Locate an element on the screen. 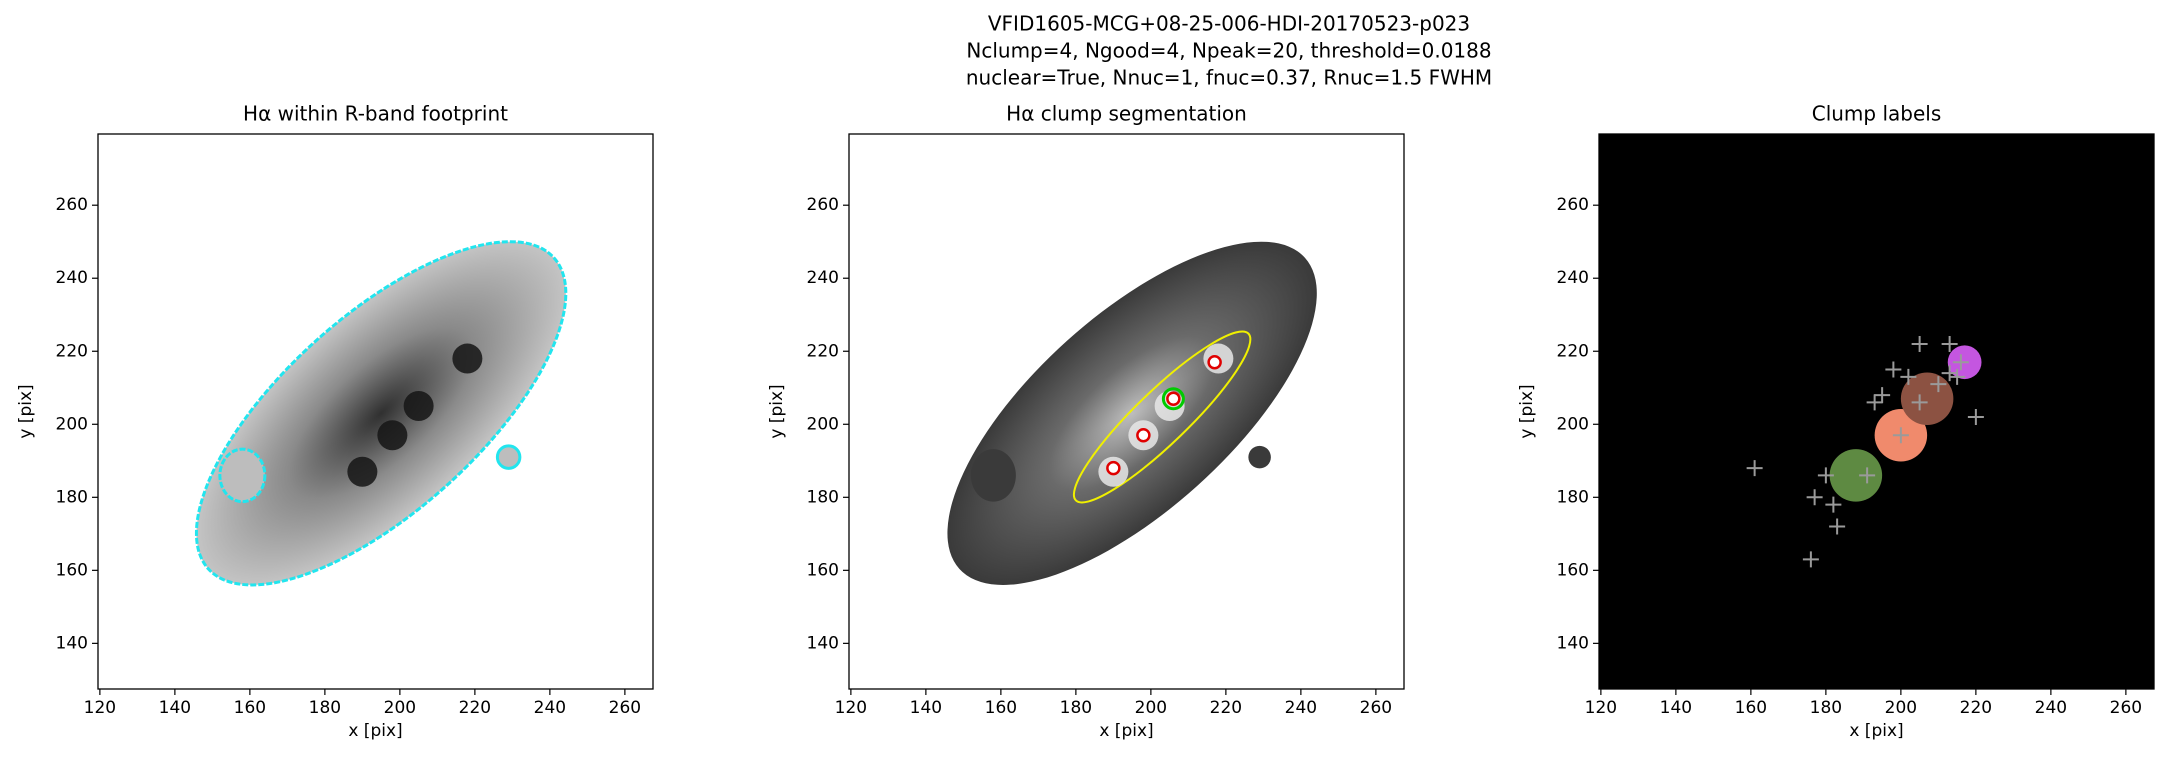 The height and width of the screenshot is (767, 2168). galaxy is located at coordinates (381, 413).